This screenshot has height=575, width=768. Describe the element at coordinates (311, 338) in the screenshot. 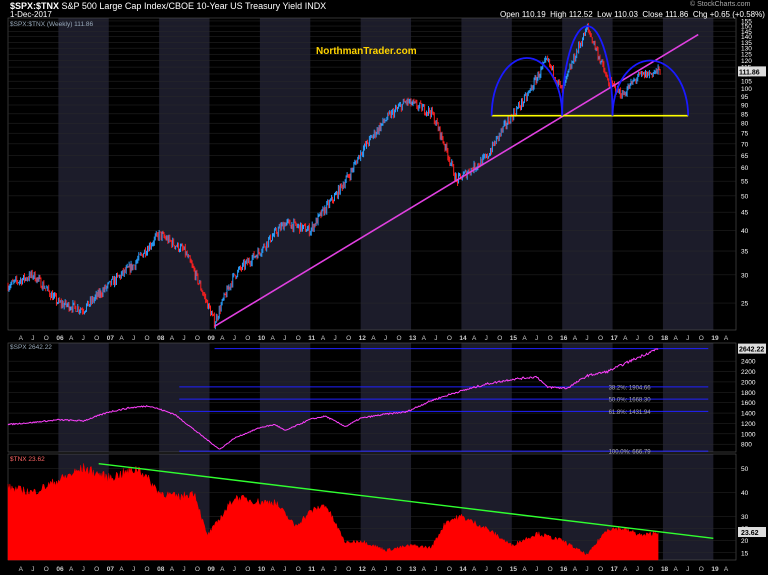

I see `x-tick-label: 11` at that location.